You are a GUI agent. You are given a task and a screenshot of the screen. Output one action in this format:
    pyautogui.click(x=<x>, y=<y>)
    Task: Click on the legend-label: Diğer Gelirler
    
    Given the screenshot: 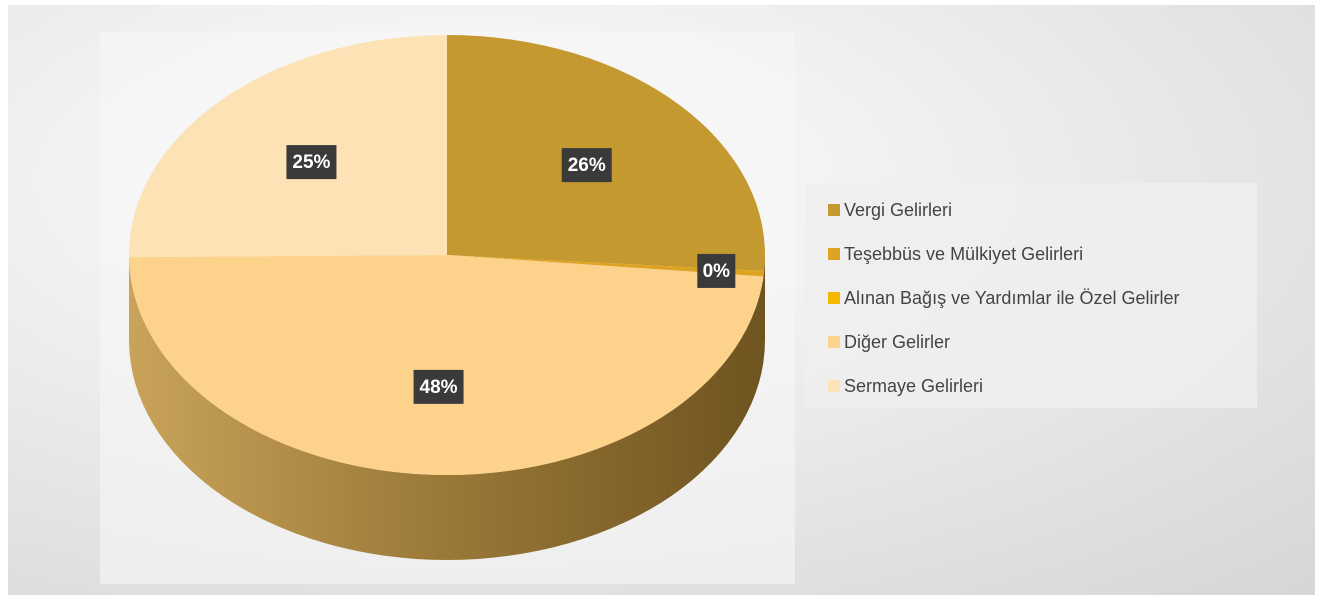 What is the action you would take?
    pyautogui.click(x=897, y=342)
    